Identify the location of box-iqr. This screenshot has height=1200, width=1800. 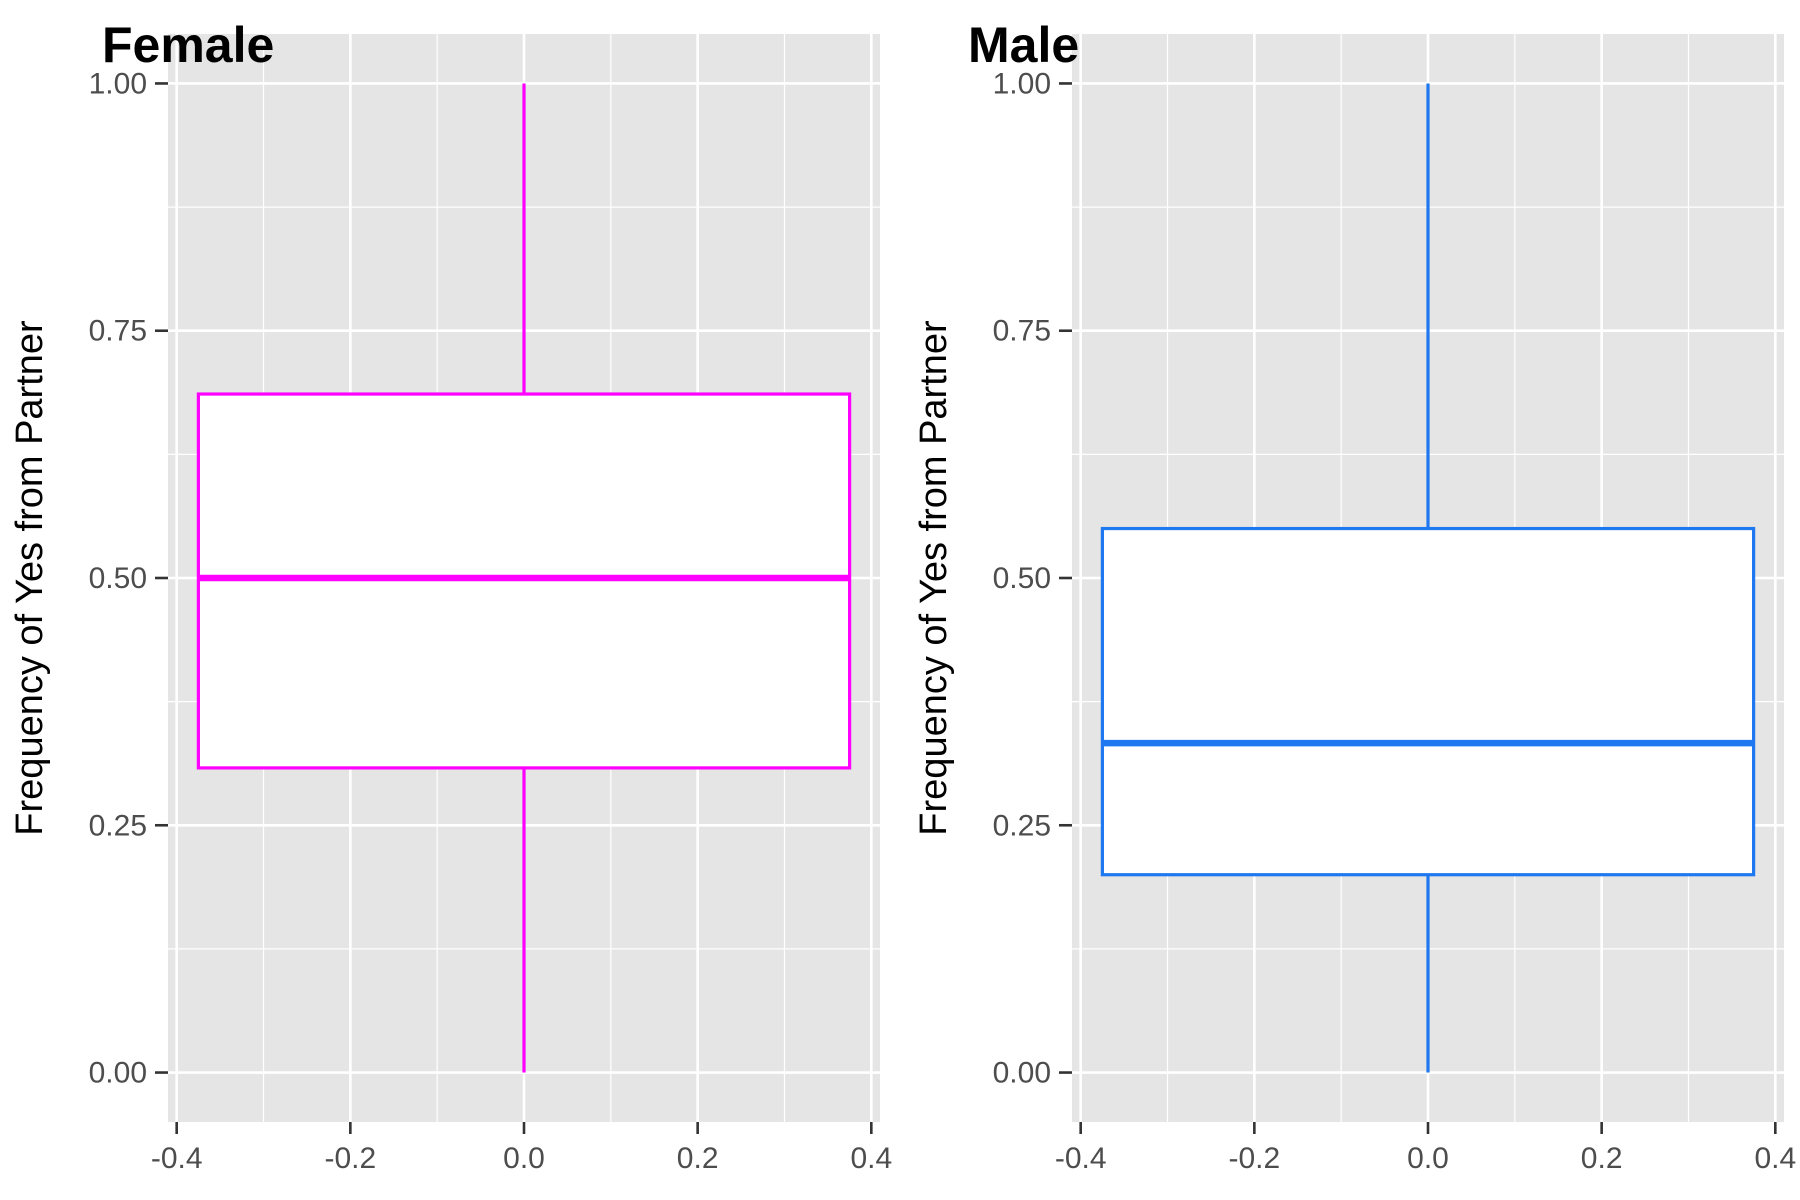
(1428, 701).